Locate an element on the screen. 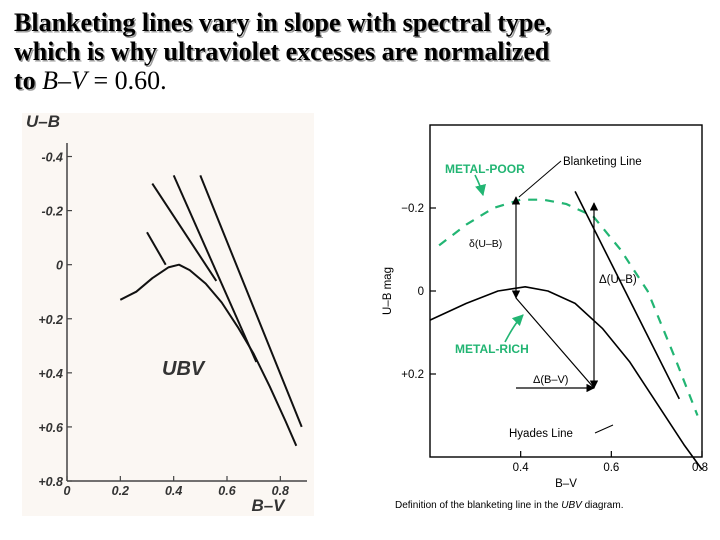 The image size is (720, 540). title-line-3: to B–V = 0.60. is located at coordinates (364, 80).